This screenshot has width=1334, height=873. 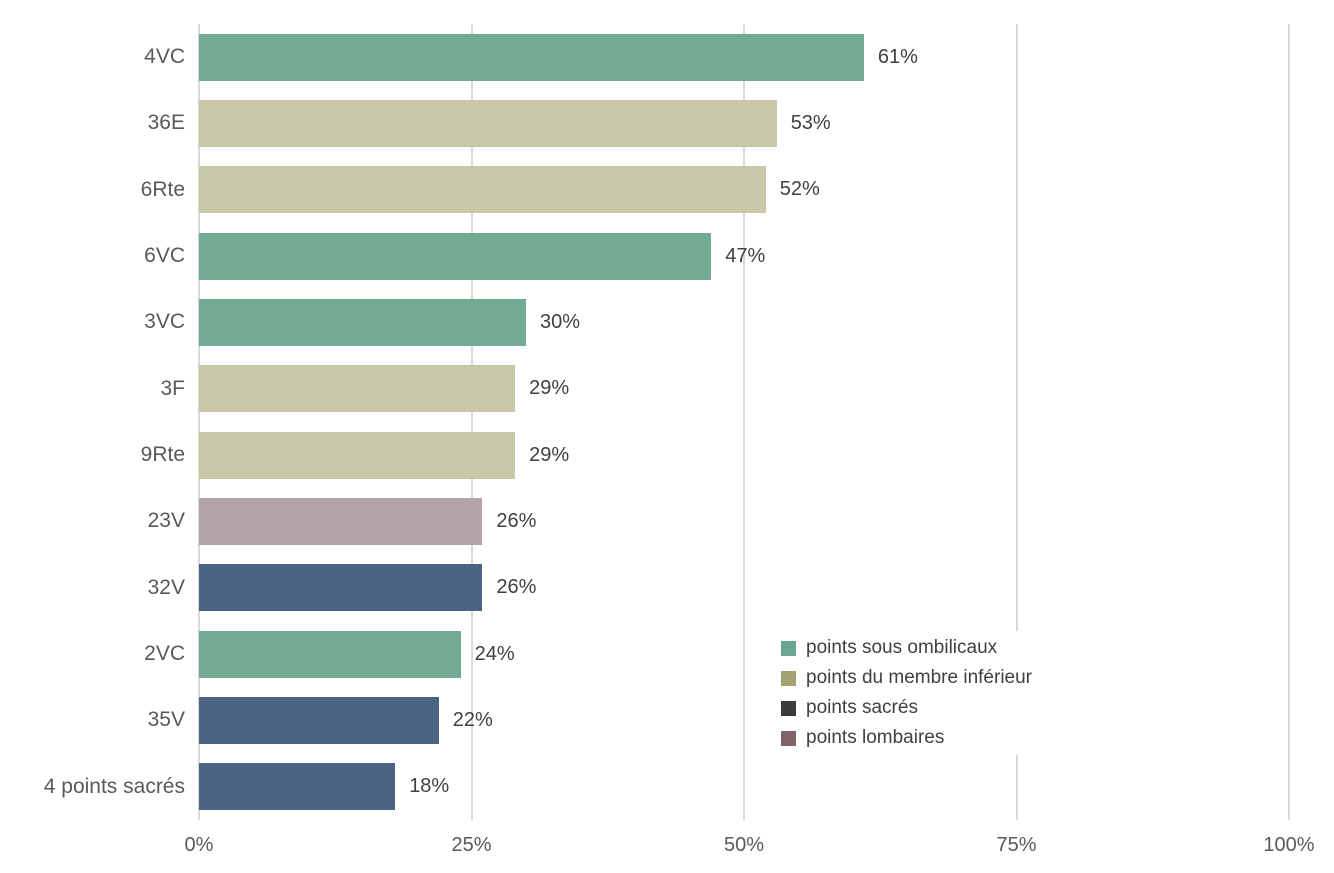 I want to click on bar-row: 30%, so click(x=744, y=322).